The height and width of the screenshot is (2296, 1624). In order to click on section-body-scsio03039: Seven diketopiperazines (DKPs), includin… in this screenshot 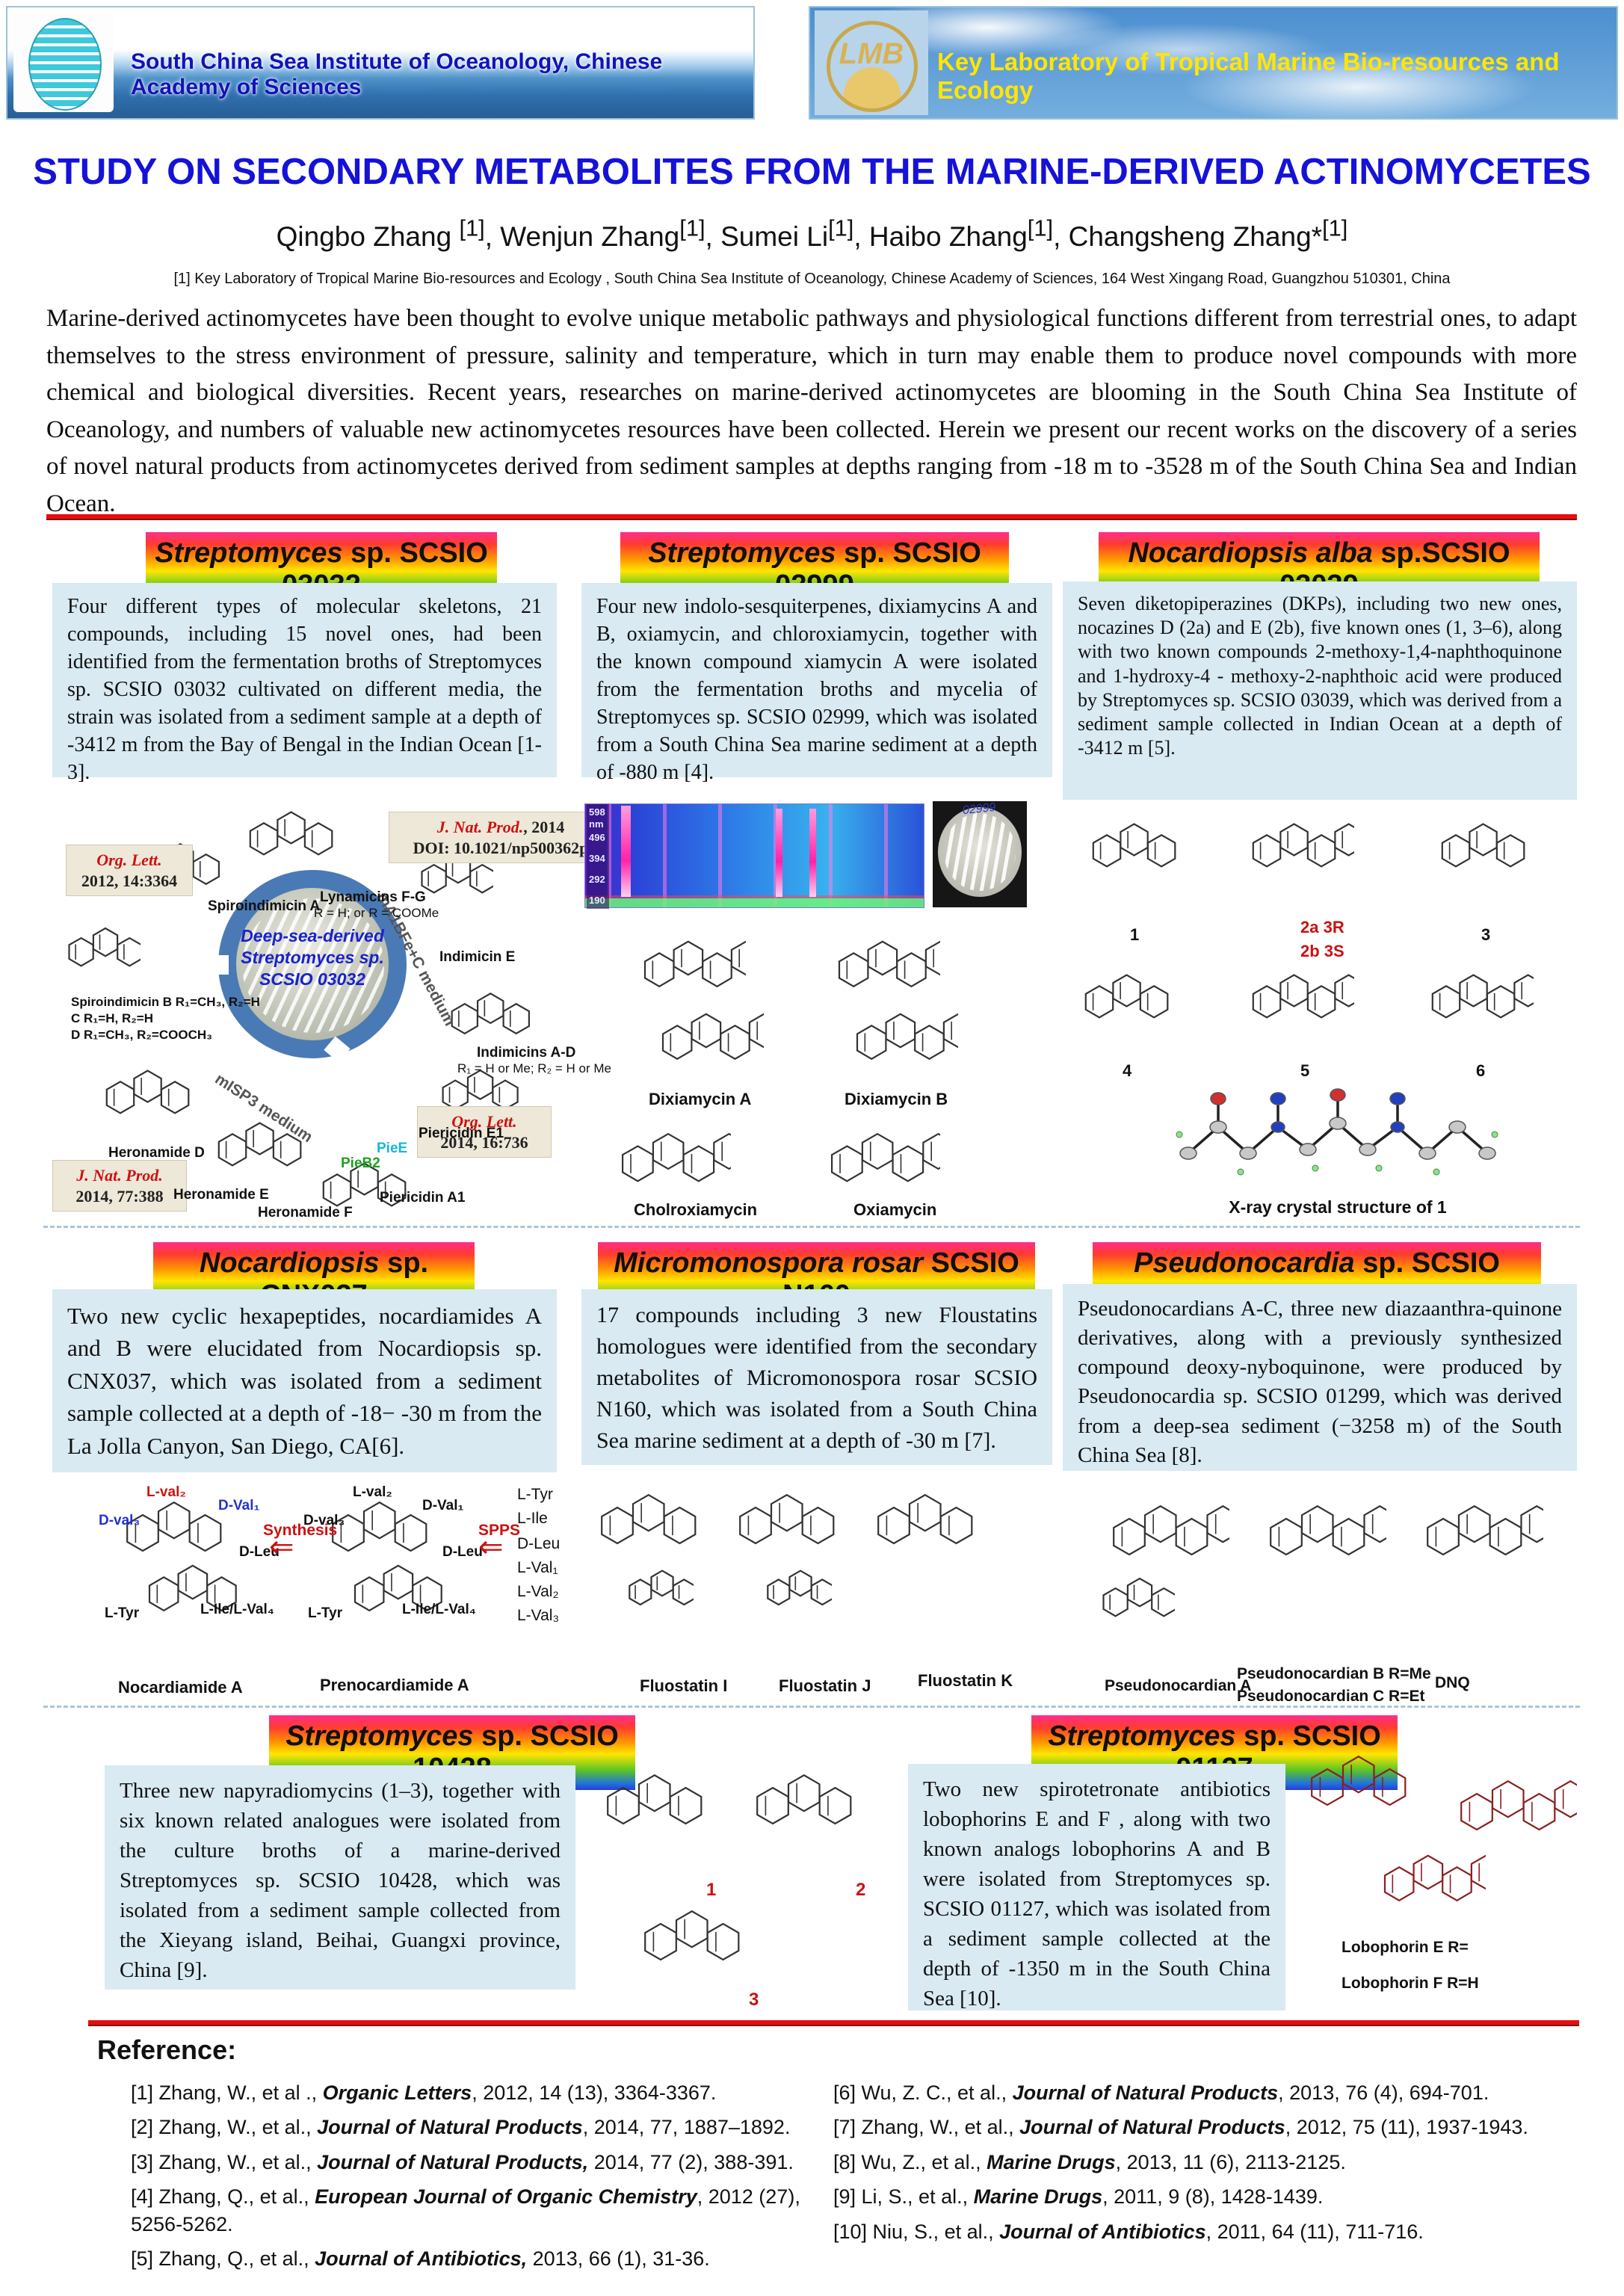, I will do `click(1320, 691)`.